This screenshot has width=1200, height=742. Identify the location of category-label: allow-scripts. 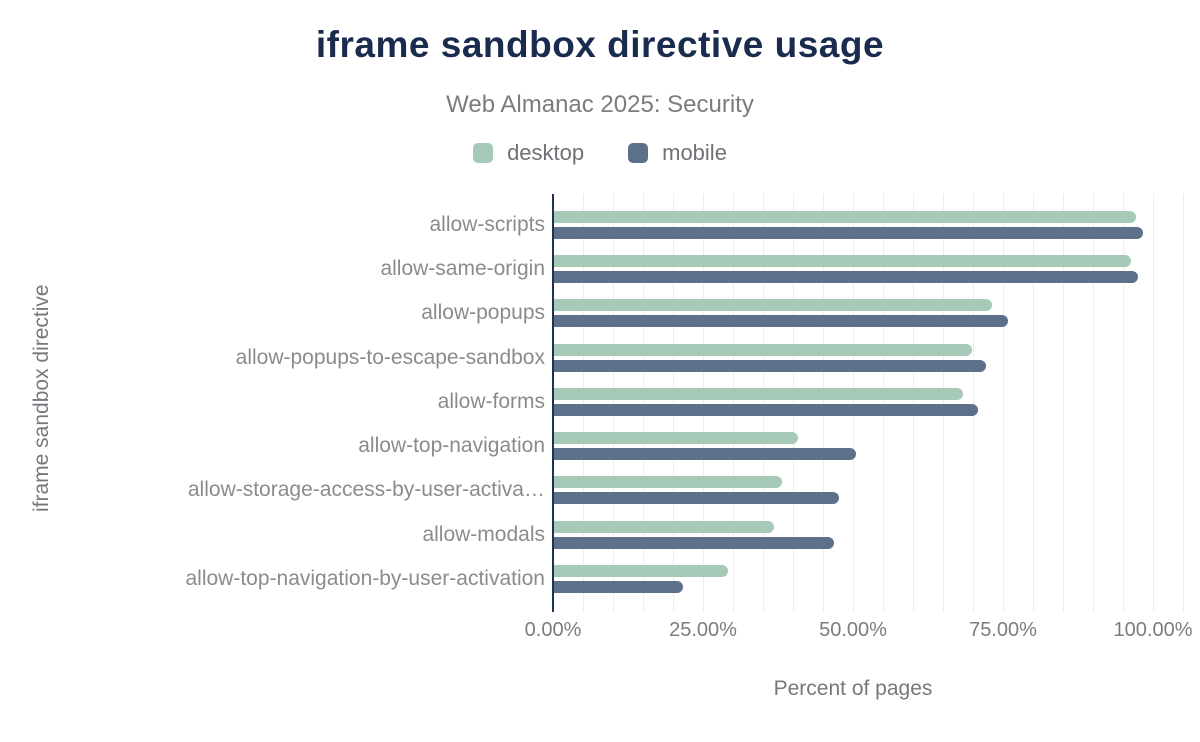
(487, 224).